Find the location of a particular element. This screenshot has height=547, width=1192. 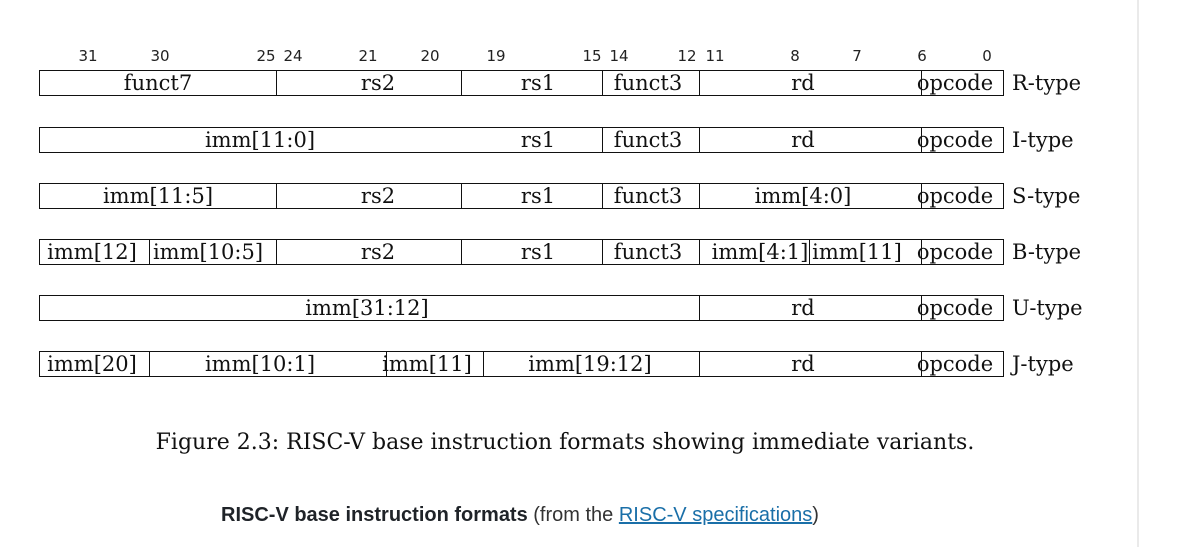

field-label: imm[4:0] is located at coordinates (803, 196).